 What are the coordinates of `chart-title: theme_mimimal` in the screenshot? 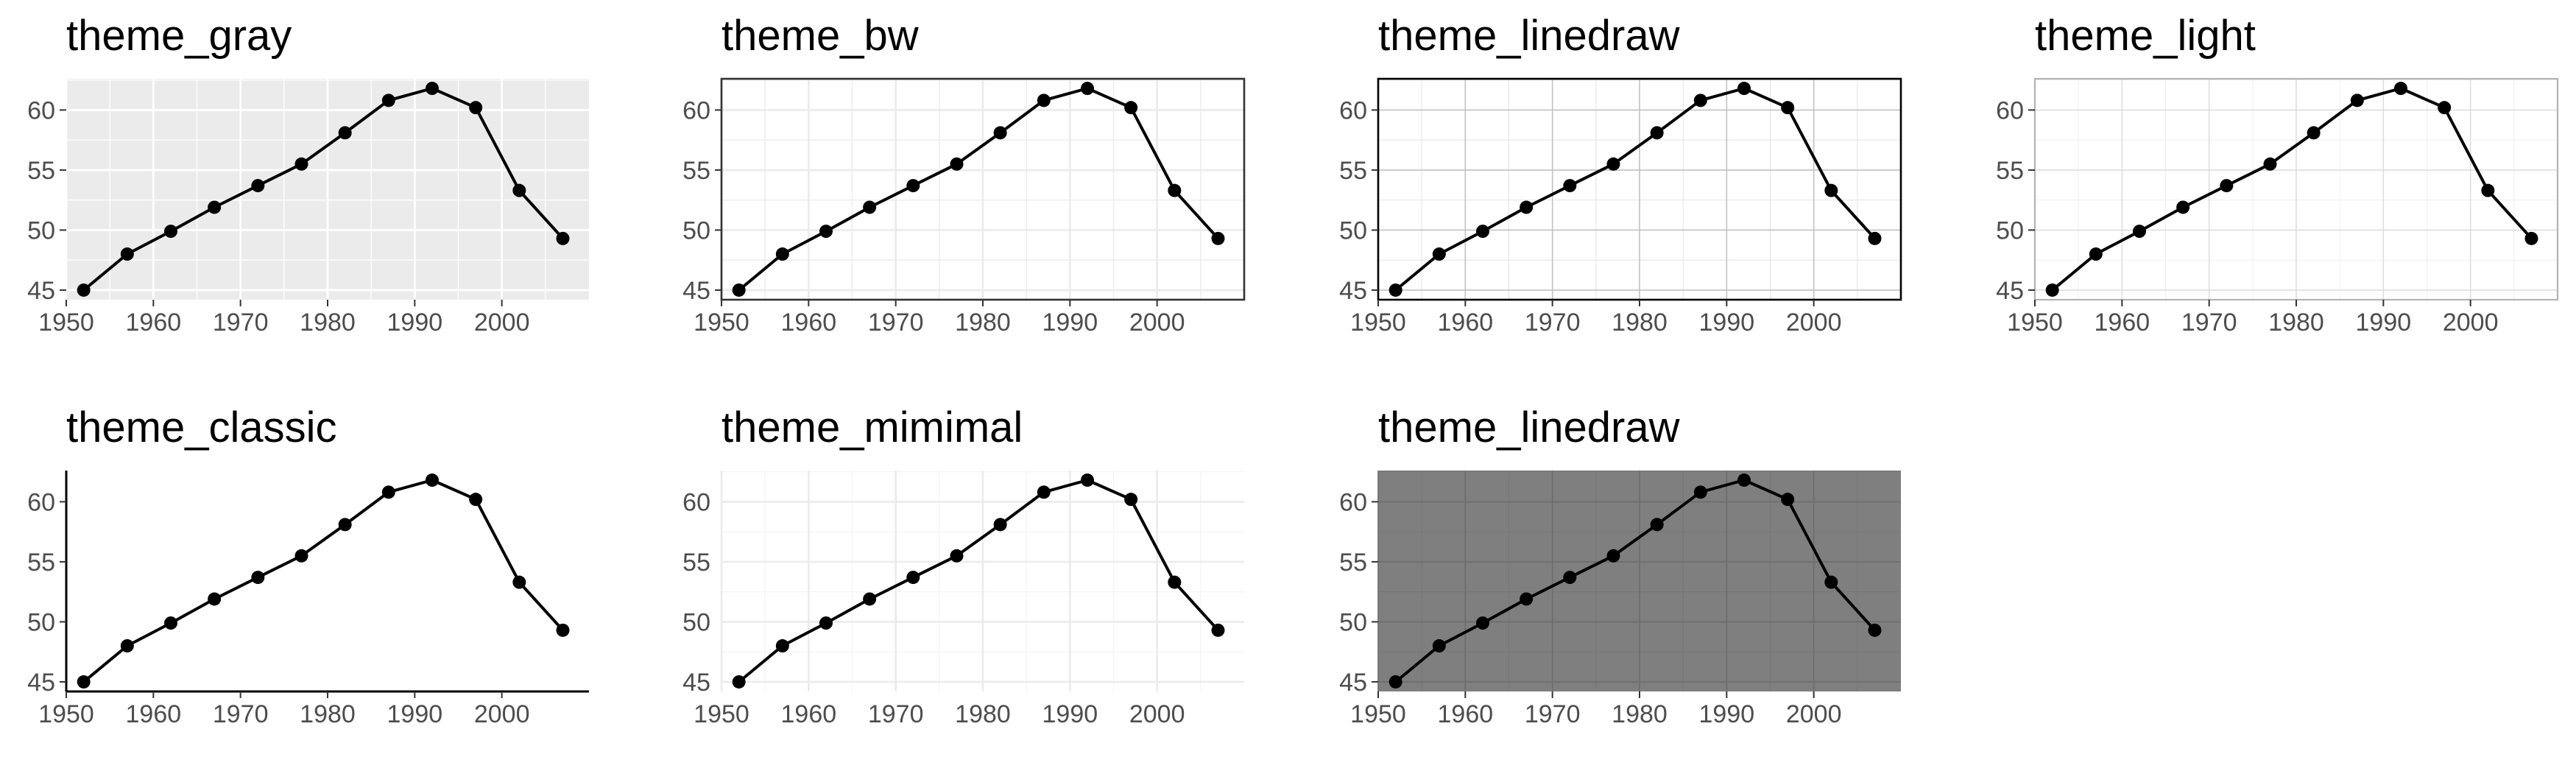 It's located at (872, 428).